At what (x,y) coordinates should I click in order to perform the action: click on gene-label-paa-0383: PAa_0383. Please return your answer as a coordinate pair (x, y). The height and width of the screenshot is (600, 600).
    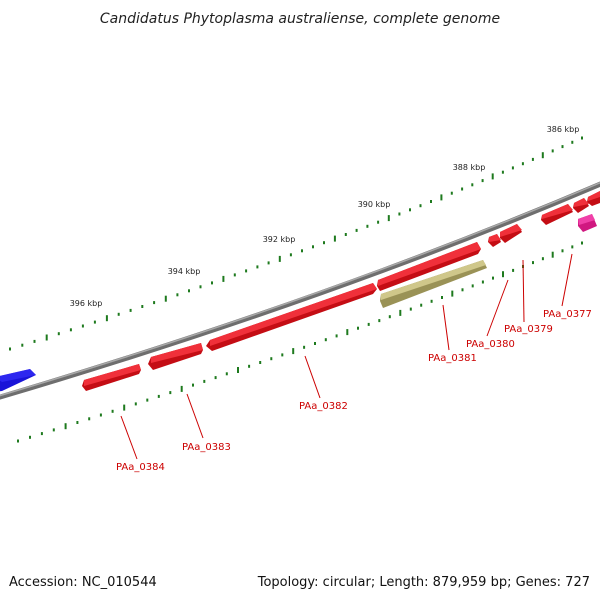
    Looking at the image, I should click on (206, 447).